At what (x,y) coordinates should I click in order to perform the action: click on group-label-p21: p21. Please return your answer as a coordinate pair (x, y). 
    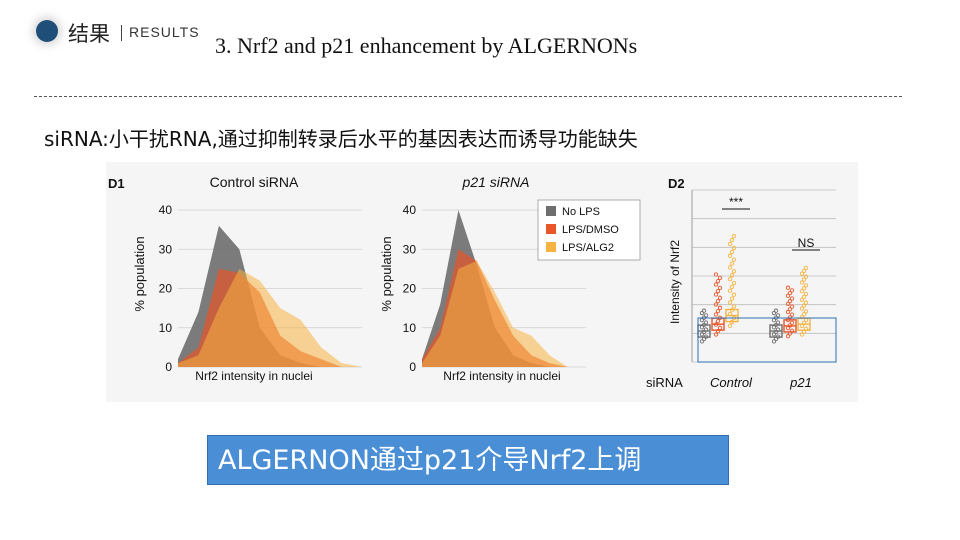
    Looking at the image, I should click on (800, 382).